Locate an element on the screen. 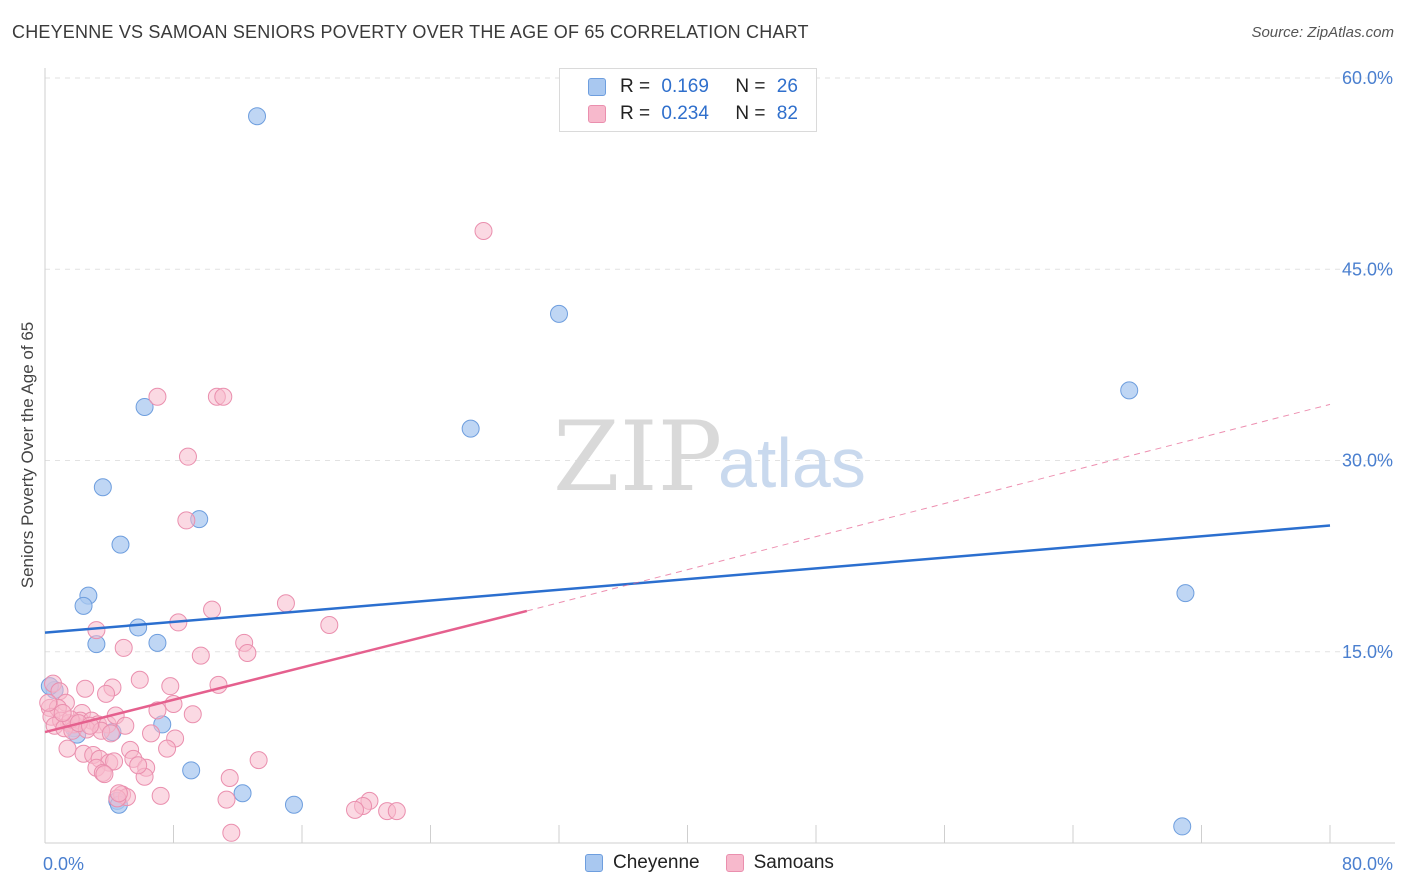 This screenshot has height=892, width=1406. y-tick-label: 15.0% is located at coordinates (1367, 652).